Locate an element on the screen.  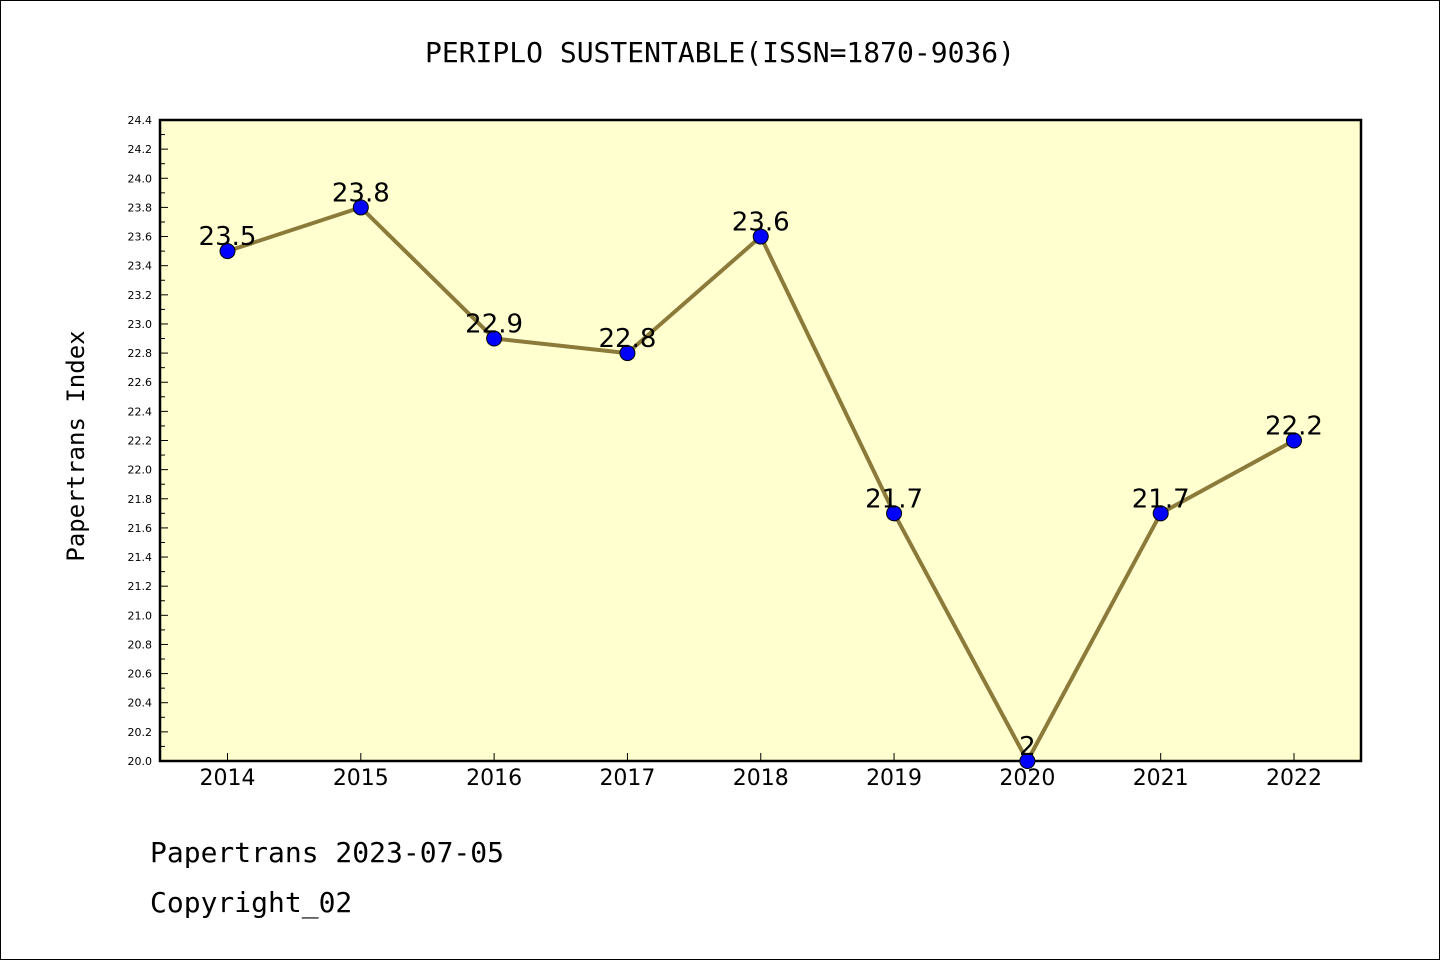
y-tick-label: 22.2 is located at coordinates (140, 441).